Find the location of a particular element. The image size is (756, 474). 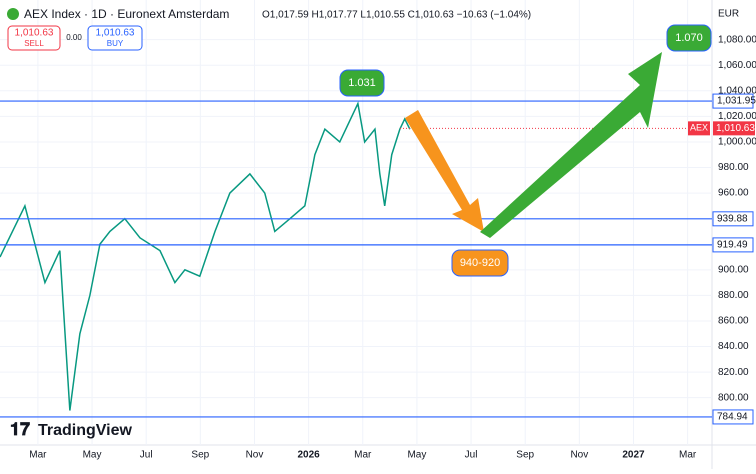

x-tick-label: 2027 is located at coordinates (633, 455).